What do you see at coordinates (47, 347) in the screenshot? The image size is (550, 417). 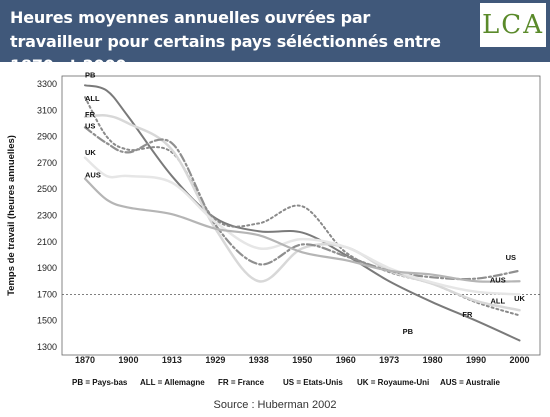 I see `y-tick-label: 1300` at bounding box center [47, 347].